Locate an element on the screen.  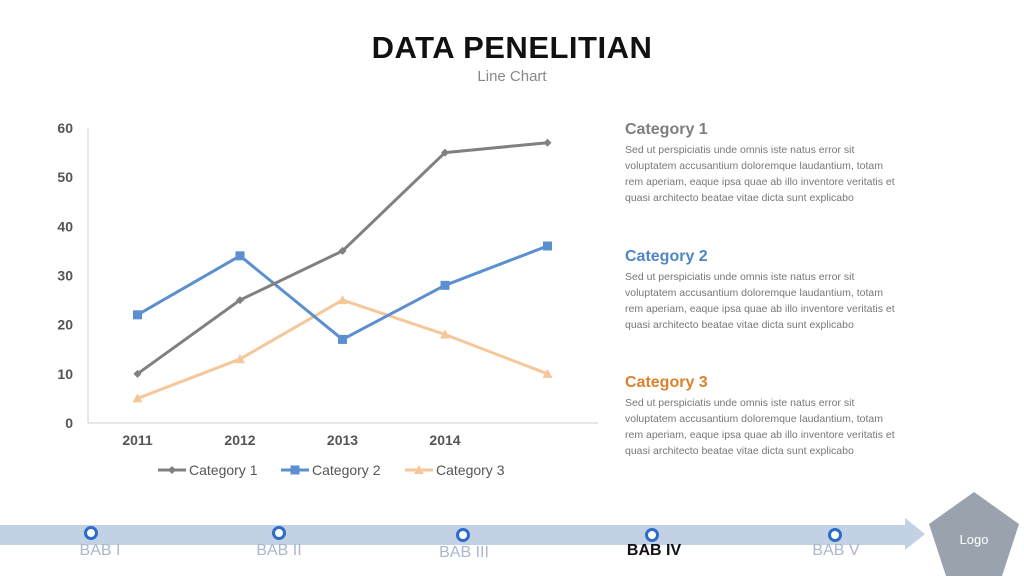
x-tick-label: 2011 is located at coordinates (137, 440).